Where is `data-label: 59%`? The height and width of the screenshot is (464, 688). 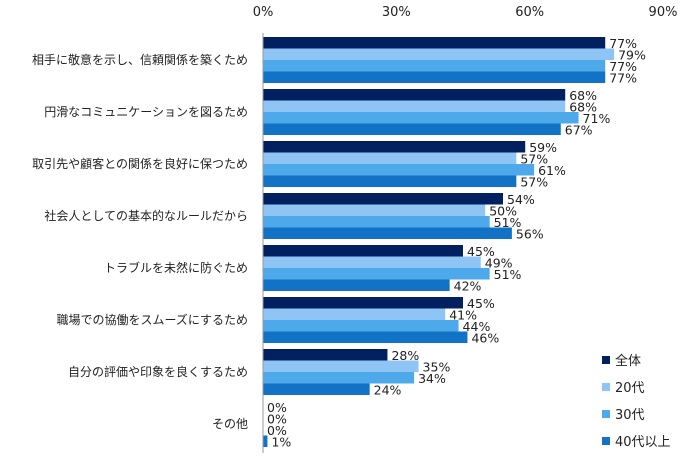 data-label: 59% is located at coordinates (543, 147).